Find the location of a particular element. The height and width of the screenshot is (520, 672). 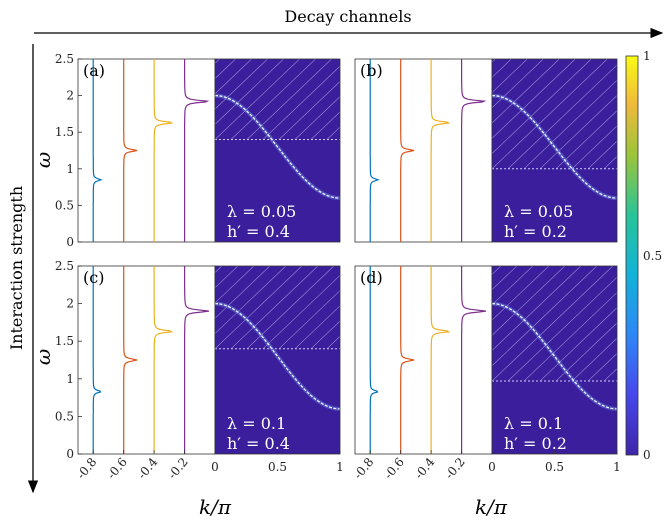

panel-label: (a) is located at coordinates (94, 70).